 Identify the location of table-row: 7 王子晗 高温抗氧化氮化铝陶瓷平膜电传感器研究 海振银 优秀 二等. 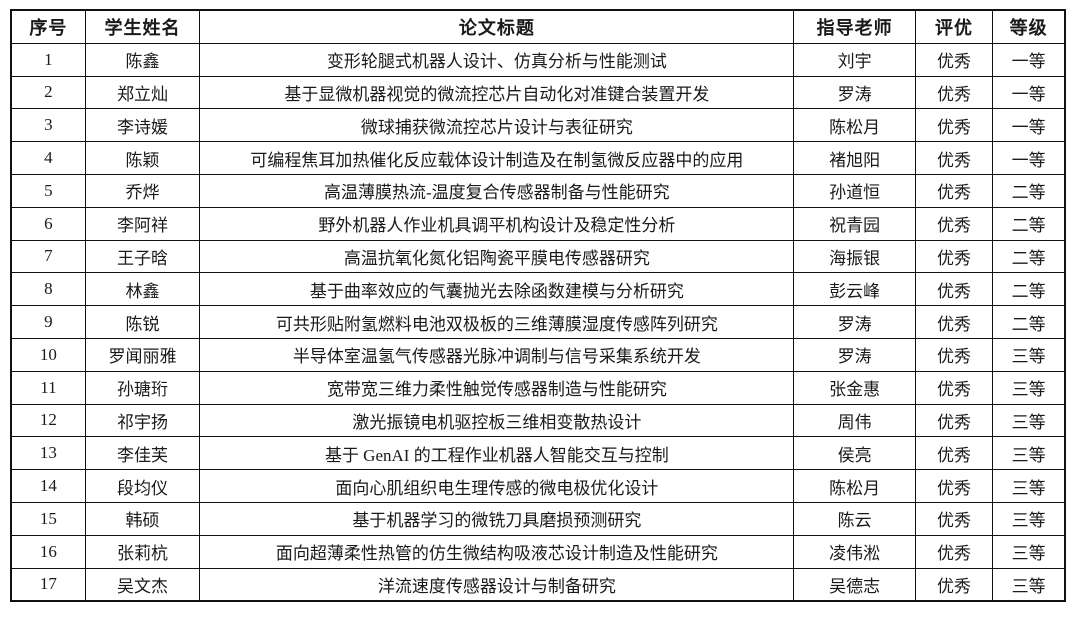
(538, 256).